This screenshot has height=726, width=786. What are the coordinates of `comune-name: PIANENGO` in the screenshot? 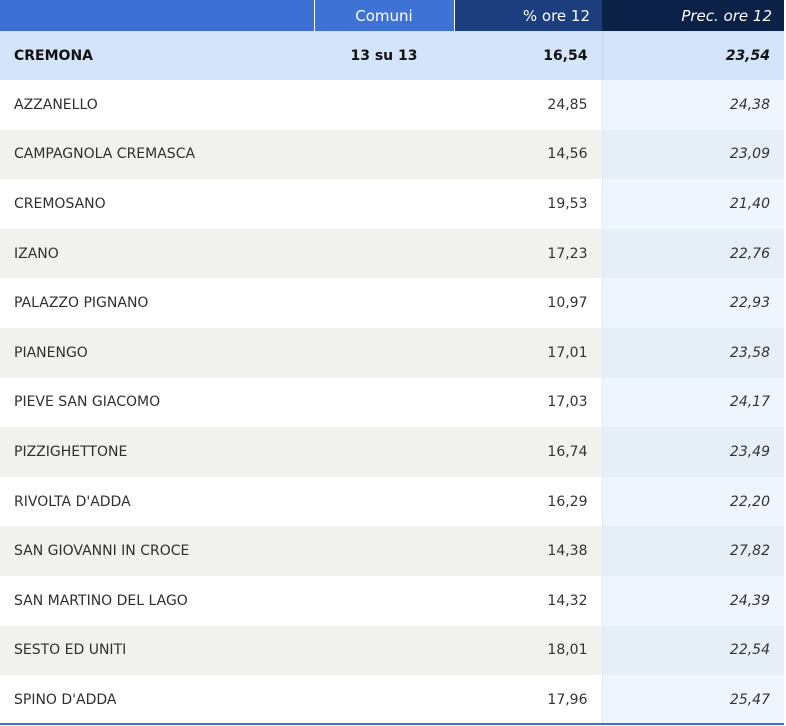 It's located at (157, 352).